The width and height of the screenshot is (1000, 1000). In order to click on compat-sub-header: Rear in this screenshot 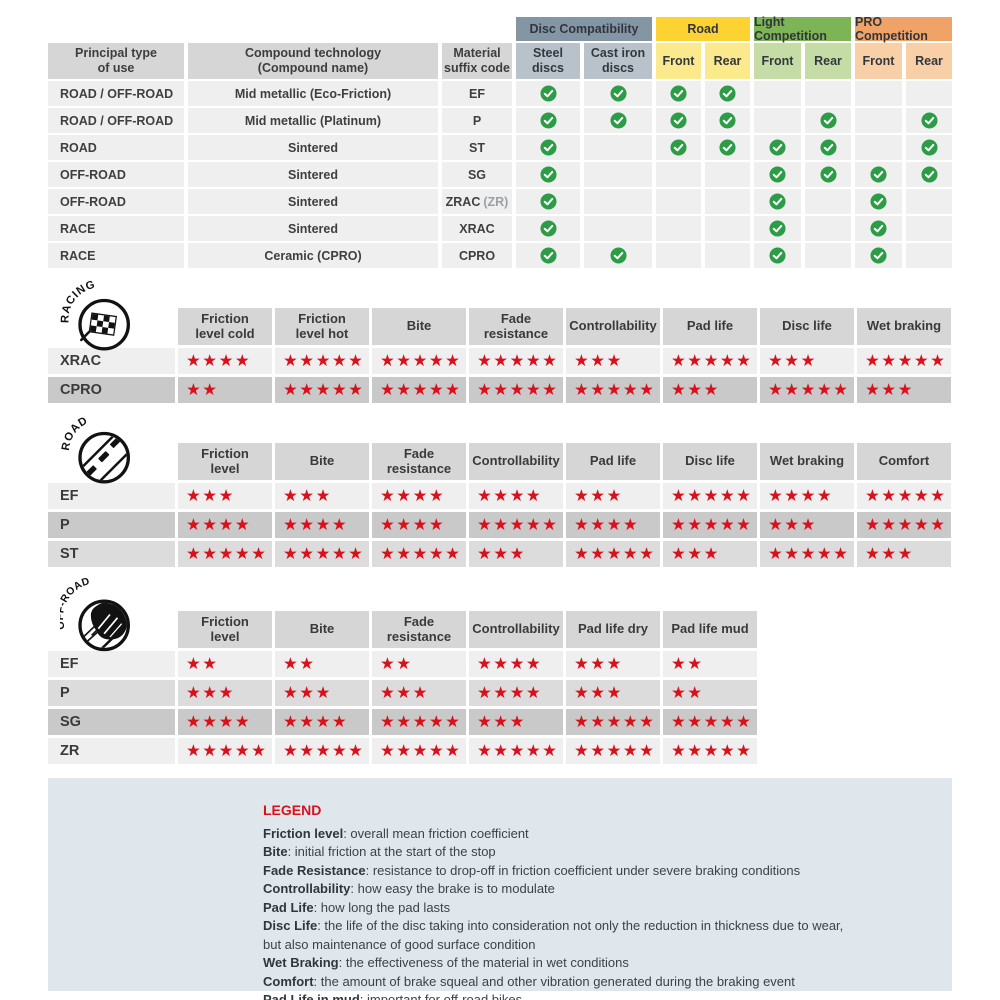, I will do `click(929, 61)`.